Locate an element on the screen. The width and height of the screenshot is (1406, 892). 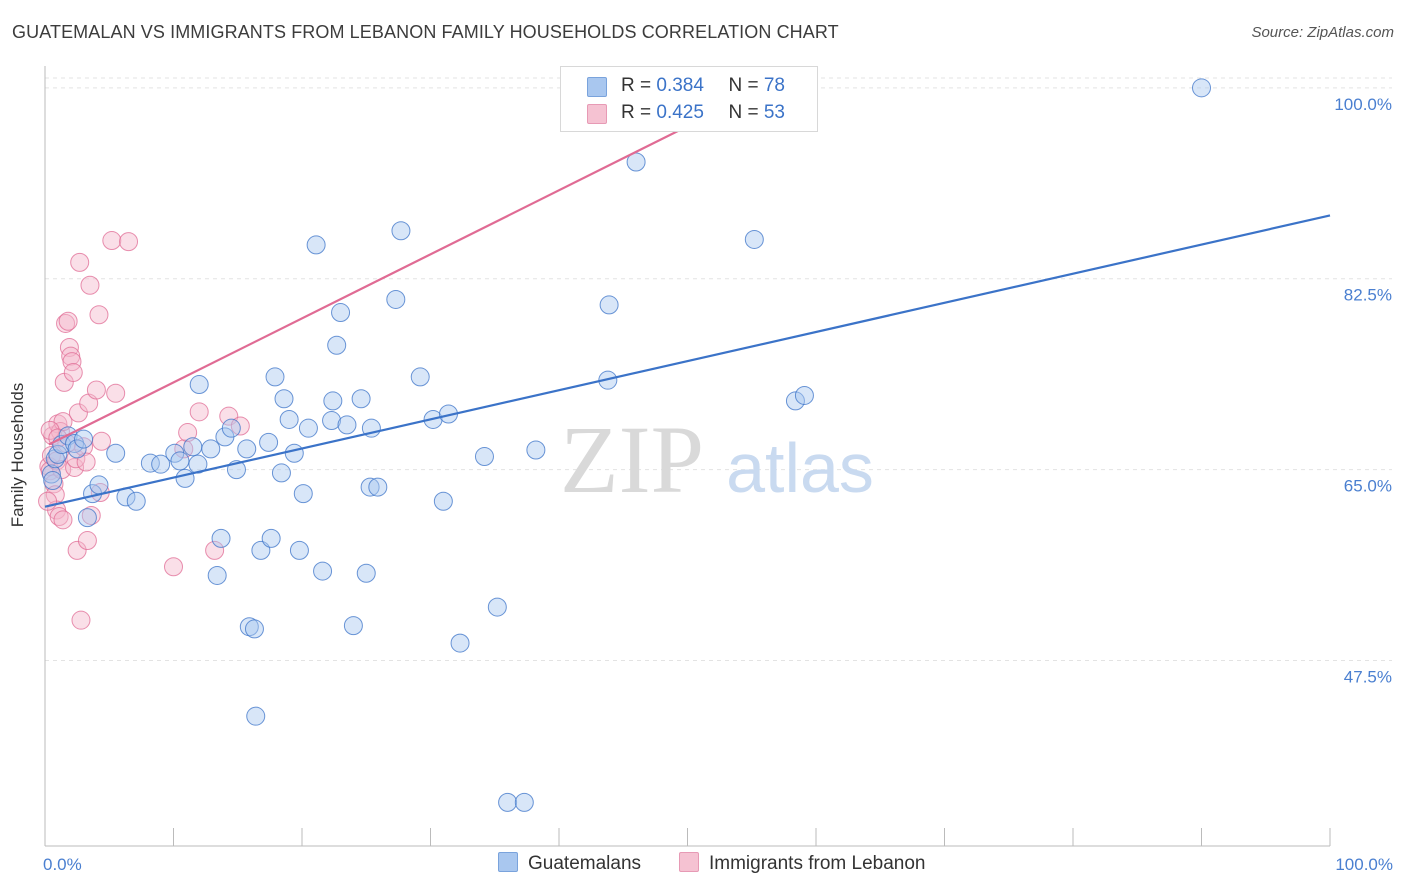
x-tick-label: 100.0% is located at coordinates (1364, 864).